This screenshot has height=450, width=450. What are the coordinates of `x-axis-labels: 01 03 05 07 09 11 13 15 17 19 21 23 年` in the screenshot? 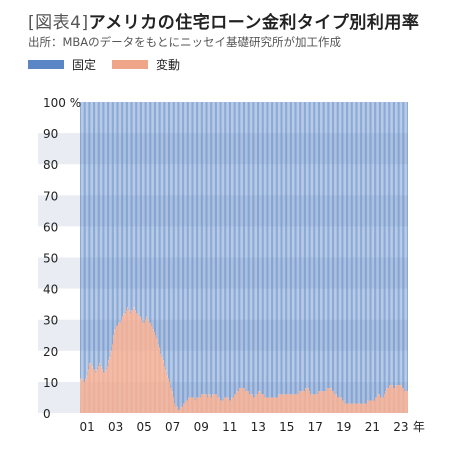 It's located at (251, 427).